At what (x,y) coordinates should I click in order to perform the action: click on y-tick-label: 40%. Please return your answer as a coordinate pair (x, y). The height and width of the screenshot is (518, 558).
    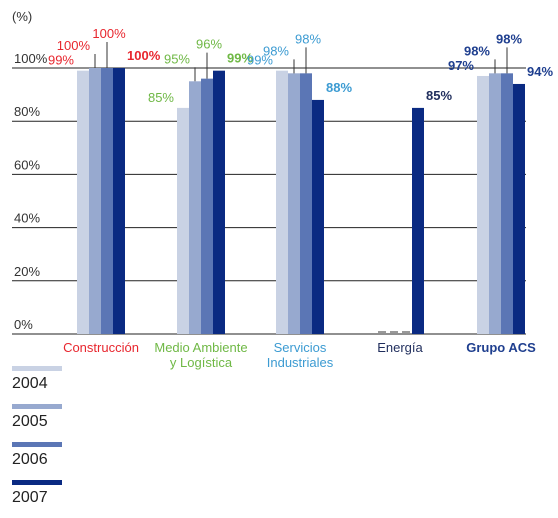
    Looking at the image, I should click on (27, 218).